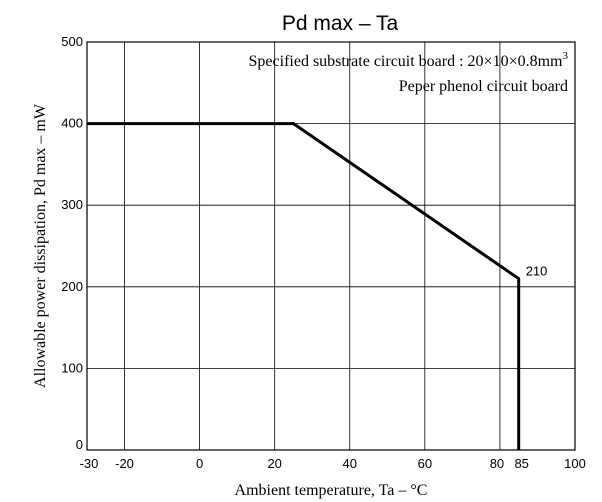  Describe the element at coordinates (89, 463) in the screenshot. I see `x-tick-label: -30` at that location.